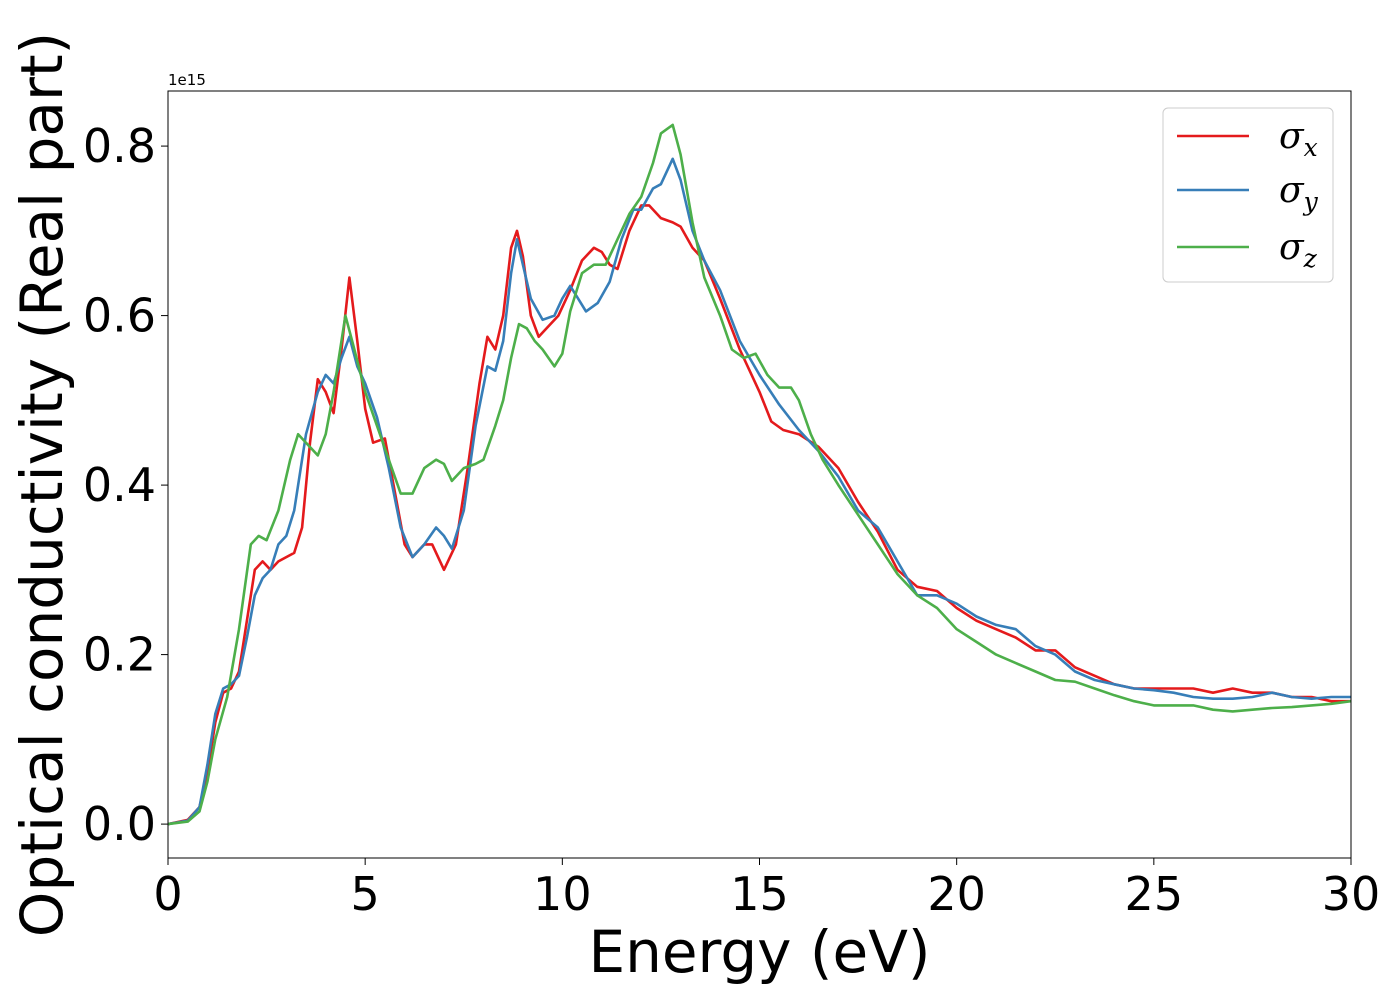 The height and width of the screenshot is (1000, 1400). I want to click on legend-label-z: σz, so click(1298, 250).